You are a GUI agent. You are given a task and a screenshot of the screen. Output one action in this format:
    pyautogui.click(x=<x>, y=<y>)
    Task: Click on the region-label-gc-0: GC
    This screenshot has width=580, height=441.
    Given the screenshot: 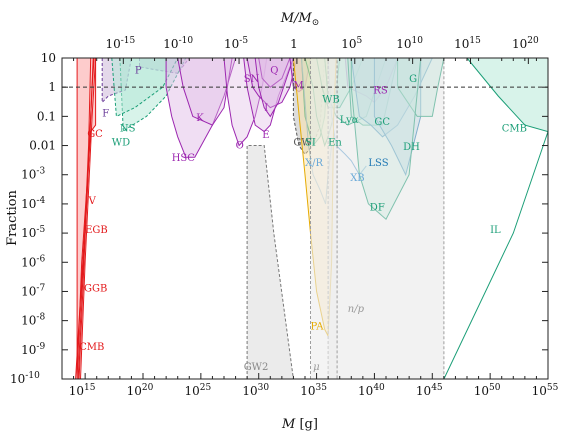 What is the action you would take?
    pyautogui.click(x=95, y=134)
    